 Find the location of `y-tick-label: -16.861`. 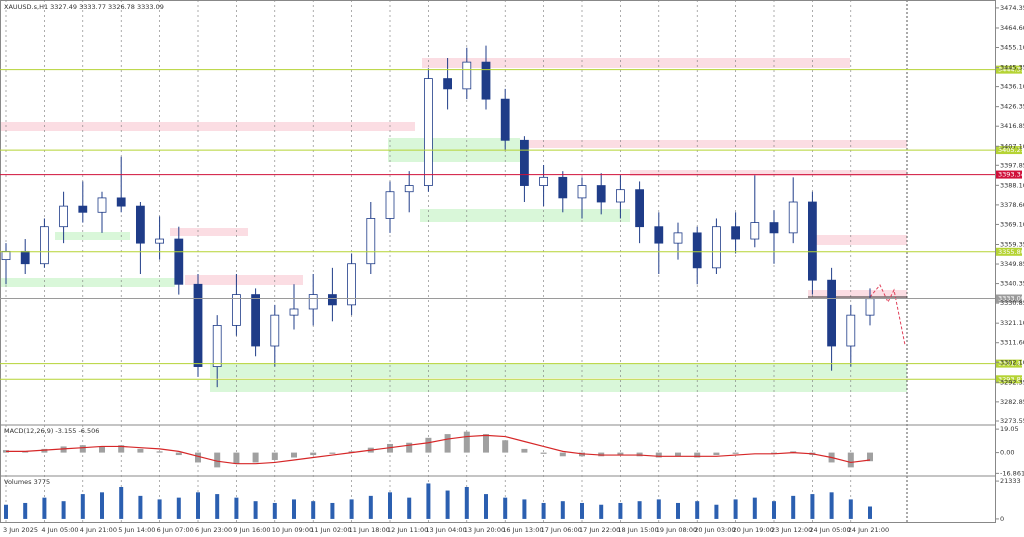

y-tick-label: -16.861 is located at coordinates (1012, 473).